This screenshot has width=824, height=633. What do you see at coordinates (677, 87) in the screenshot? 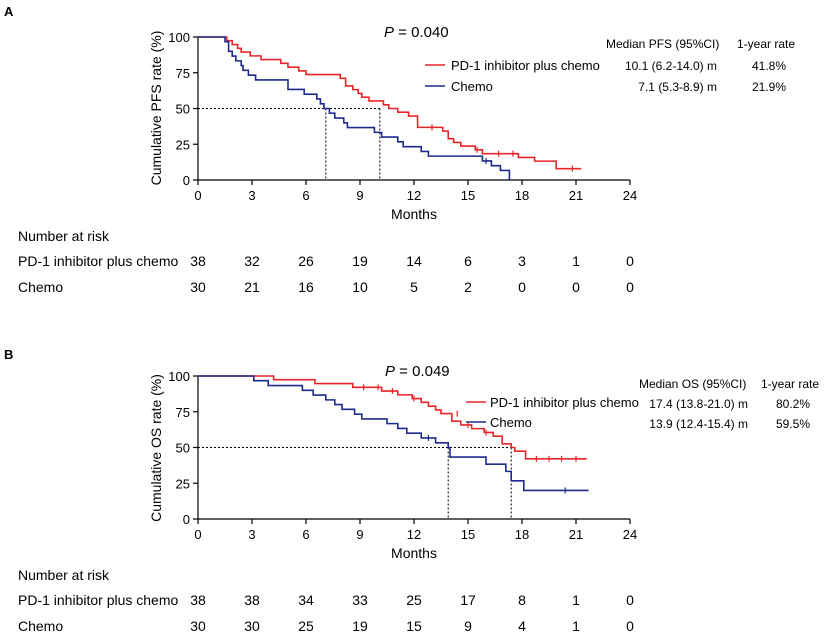
I see `stats-median-chemo: 7.1 (5.3-8.9) m` at bounding box center [677, 87].